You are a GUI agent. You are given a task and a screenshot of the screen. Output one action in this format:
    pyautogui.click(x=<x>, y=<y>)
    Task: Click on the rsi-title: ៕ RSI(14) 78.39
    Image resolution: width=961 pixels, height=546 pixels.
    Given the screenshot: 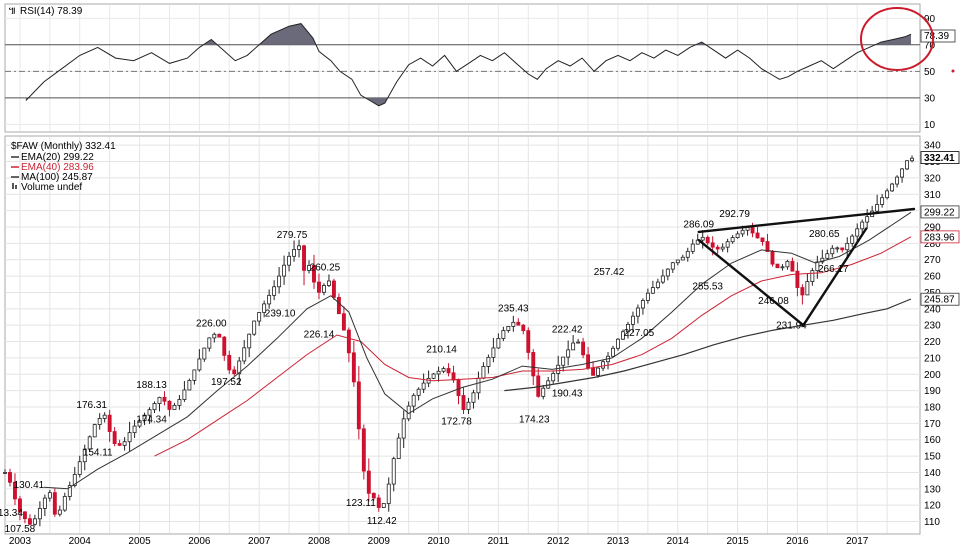 What is the action you would take?
    pyautogui.click(x=45, y=11)
    